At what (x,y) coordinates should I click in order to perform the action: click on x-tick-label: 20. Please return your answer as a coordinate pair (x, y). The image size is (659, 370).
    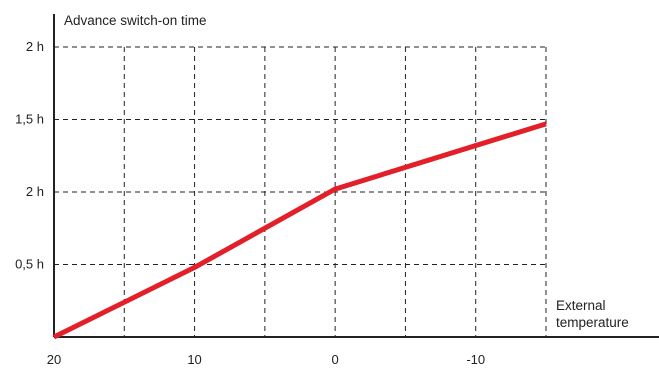
    Looking at the image, I should click on (54, 359).